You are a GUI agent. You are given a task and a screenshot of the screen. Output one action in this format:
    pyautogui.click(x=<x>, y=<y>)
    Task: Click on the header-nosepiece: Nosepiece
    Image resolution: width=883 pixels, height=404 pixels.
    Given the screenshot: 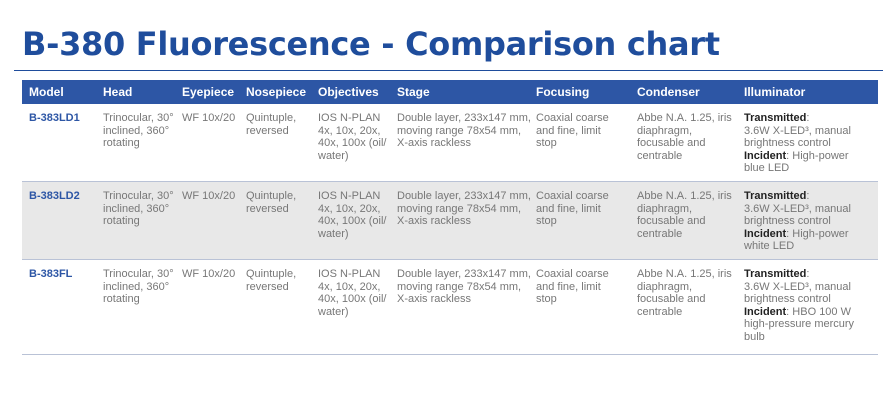 What is the action you would take?
    pyautogui.click(x=276, y=92)
    